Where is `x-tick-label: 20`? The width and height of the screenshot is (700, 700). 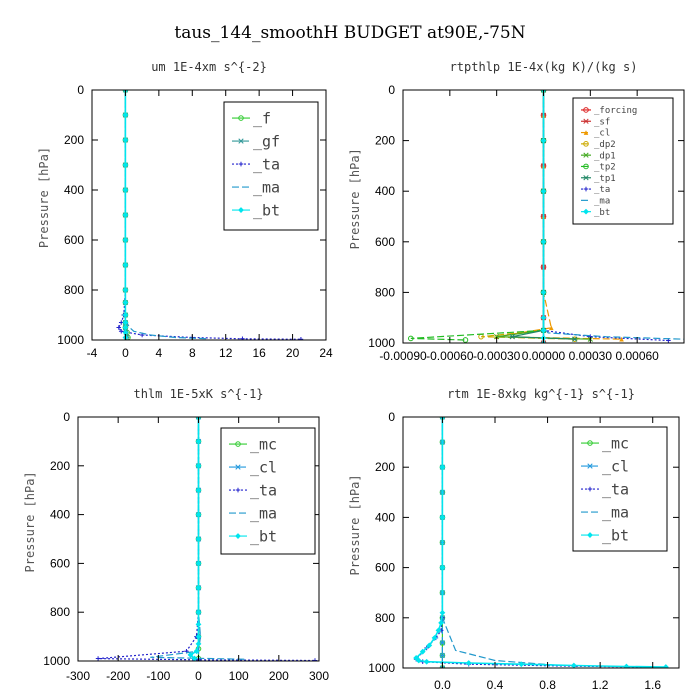 x-tick-label: 20 is located at coordinates (293, 353).